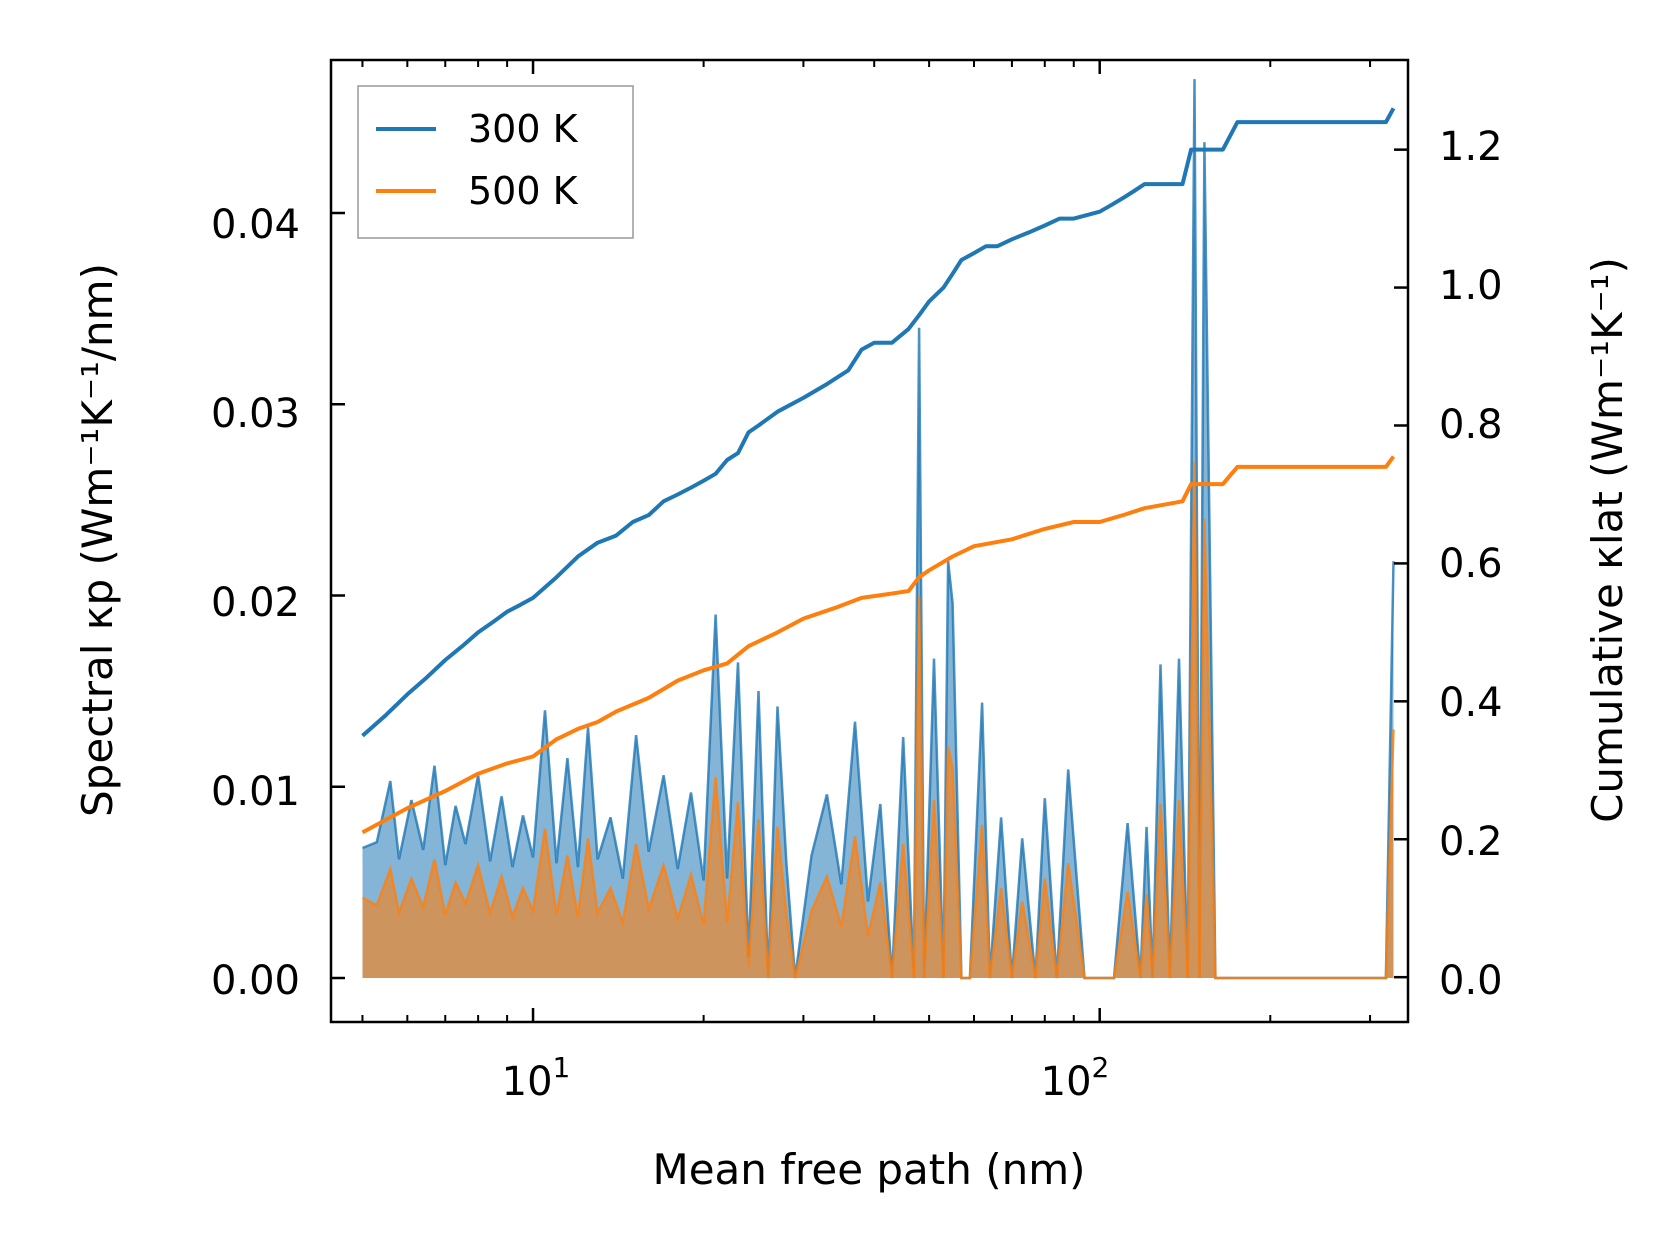 The width and height of the screenshot is (1679, 1254). I want to click on x-tick-label-10: 10¹, so click(536, 1078).